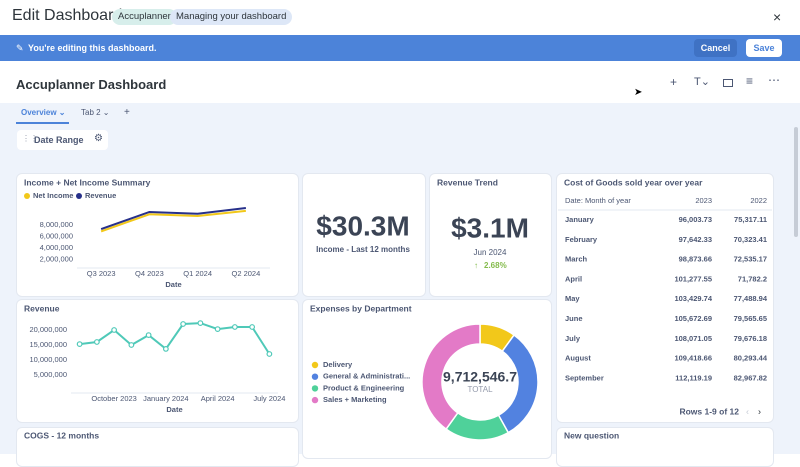 The image size is (800, 467). Describe the element at coordinates (764, 48) in the screenshot. I see `save-button: Save` at that location.